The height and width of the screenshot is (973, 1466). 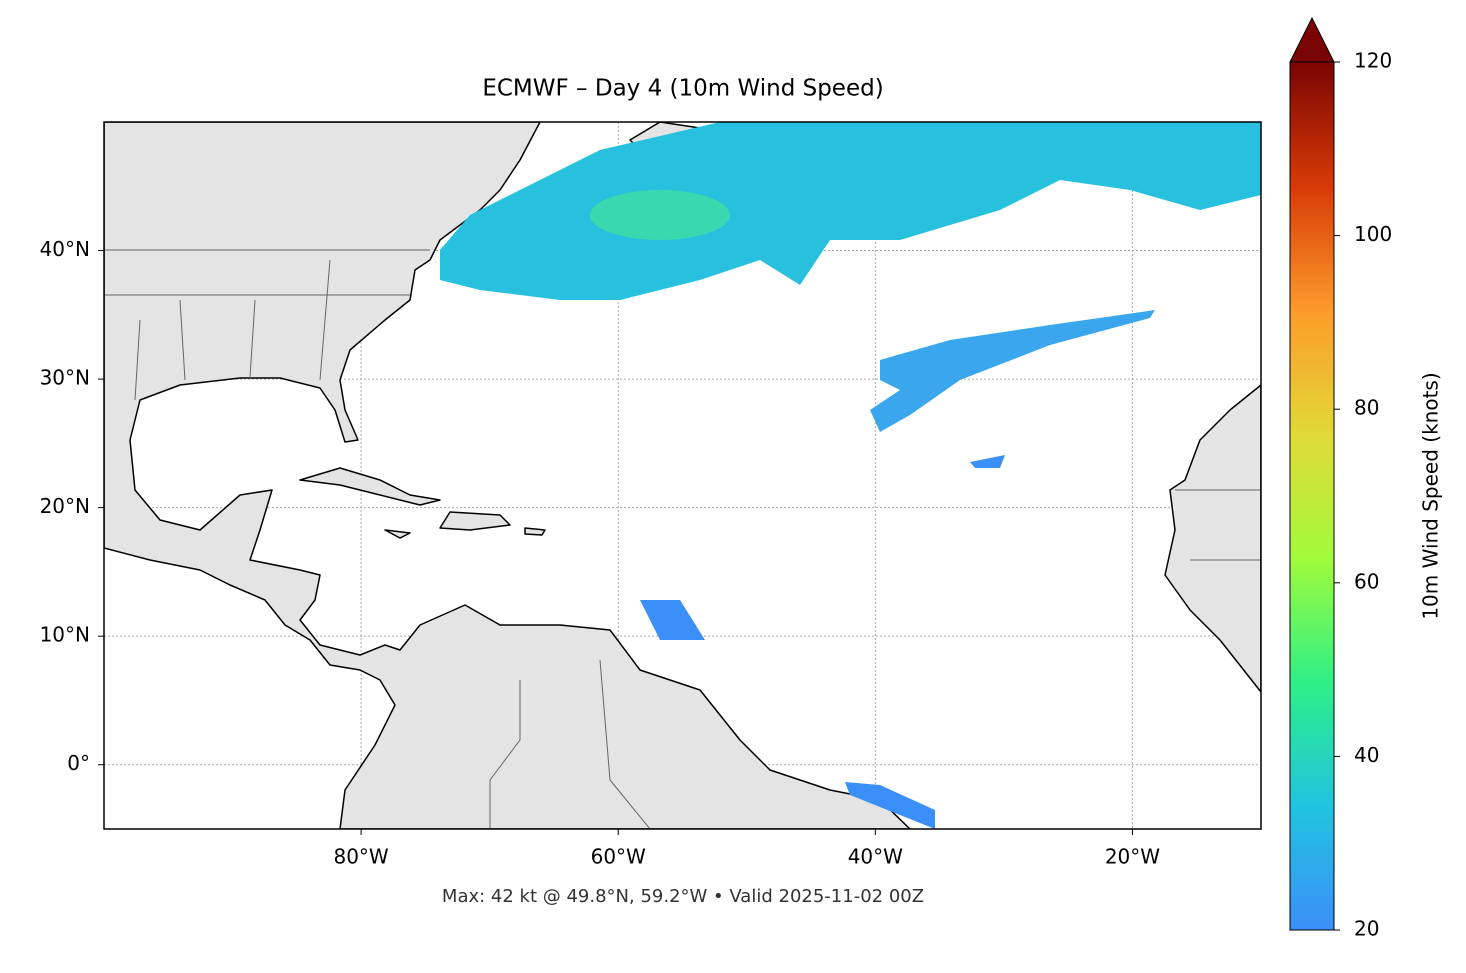 What do you see at coordinates (78, 763) in the screenshot?
I see `y-tick-label: 0°` at bounding box center [78, 763].